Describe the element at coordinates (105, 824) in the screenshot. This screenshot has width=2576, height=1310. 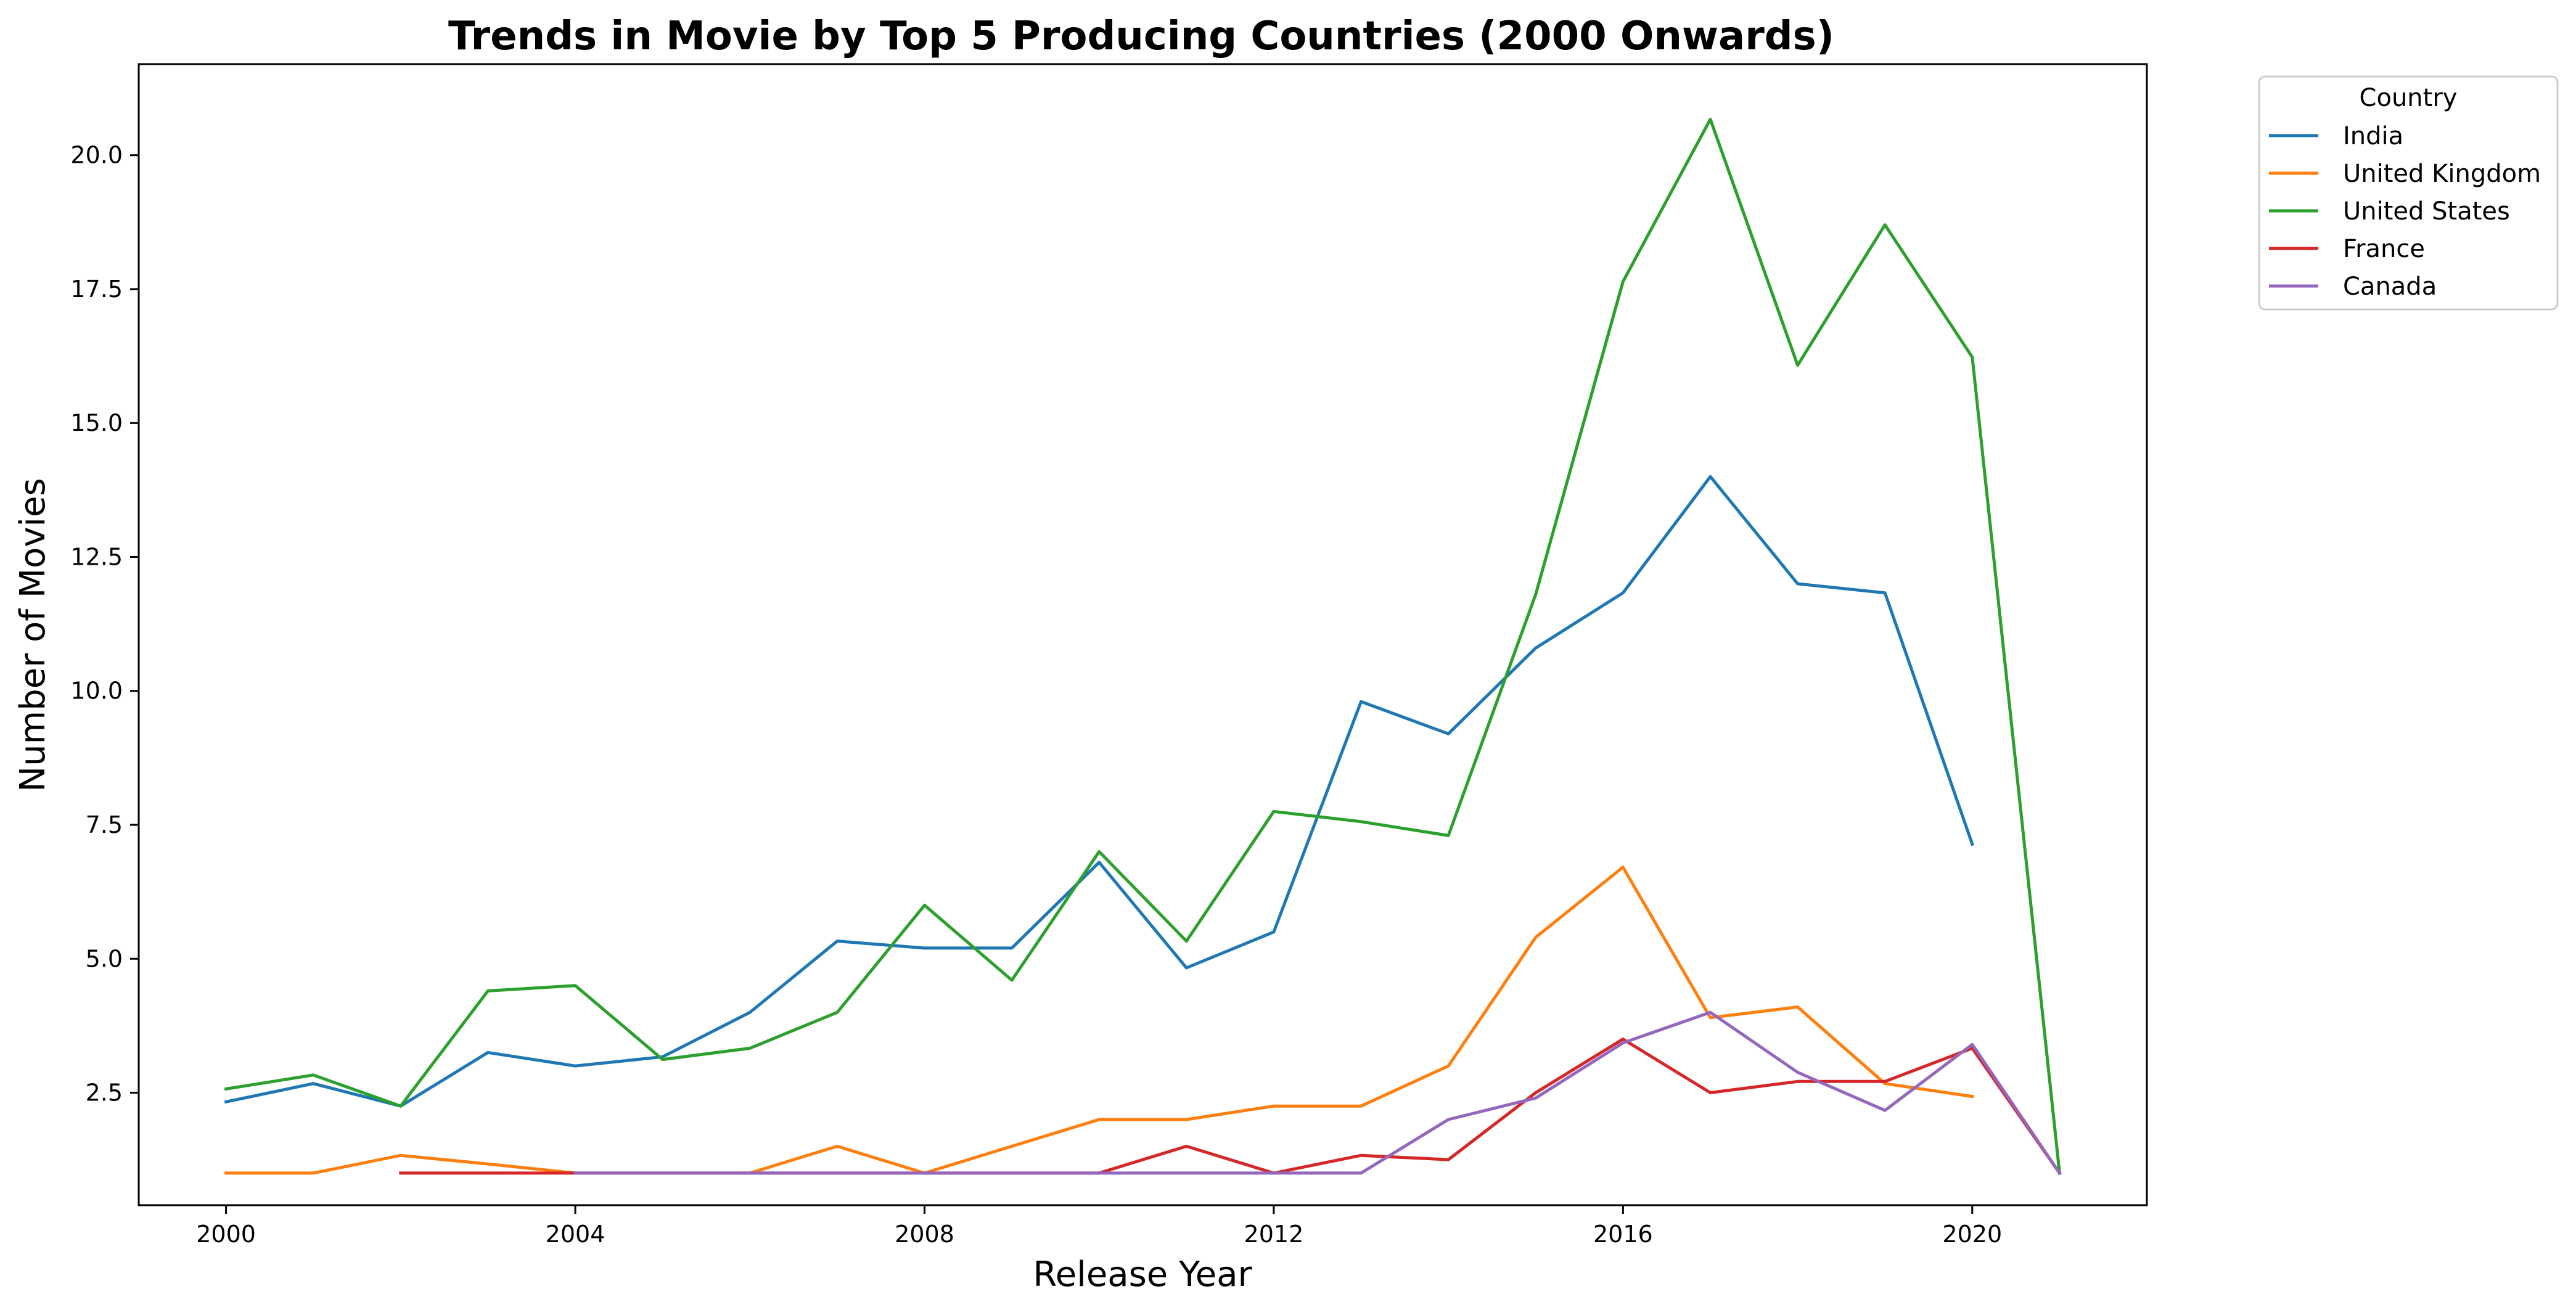
I see `y-tick-label: 7.5` at that location.